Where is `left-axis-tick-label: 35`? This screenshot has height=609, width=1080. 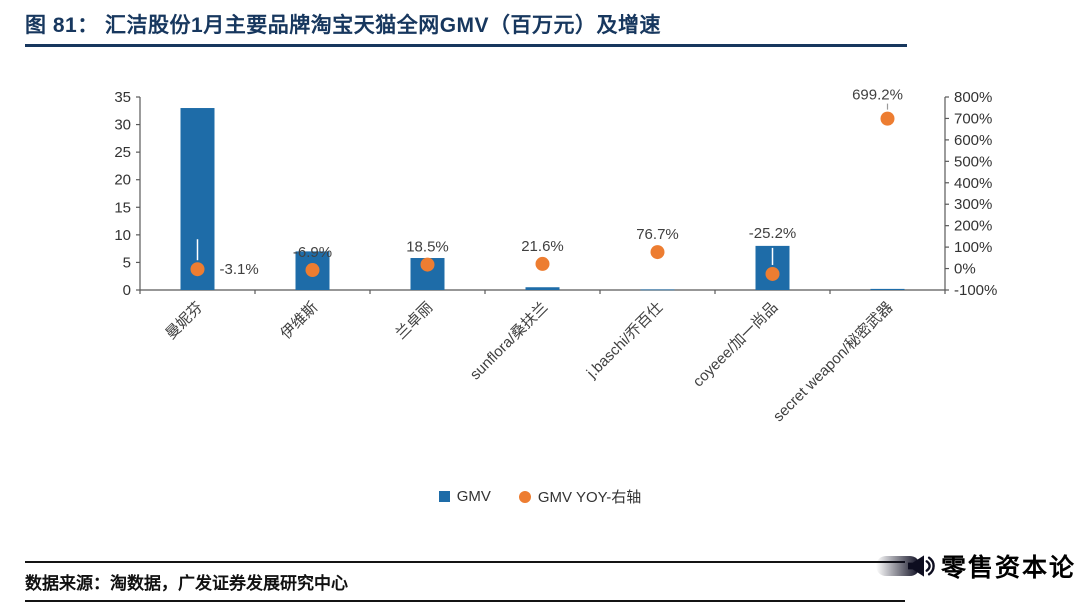 left-axis-tick-label: 35 is located at coordinates (122, 97).